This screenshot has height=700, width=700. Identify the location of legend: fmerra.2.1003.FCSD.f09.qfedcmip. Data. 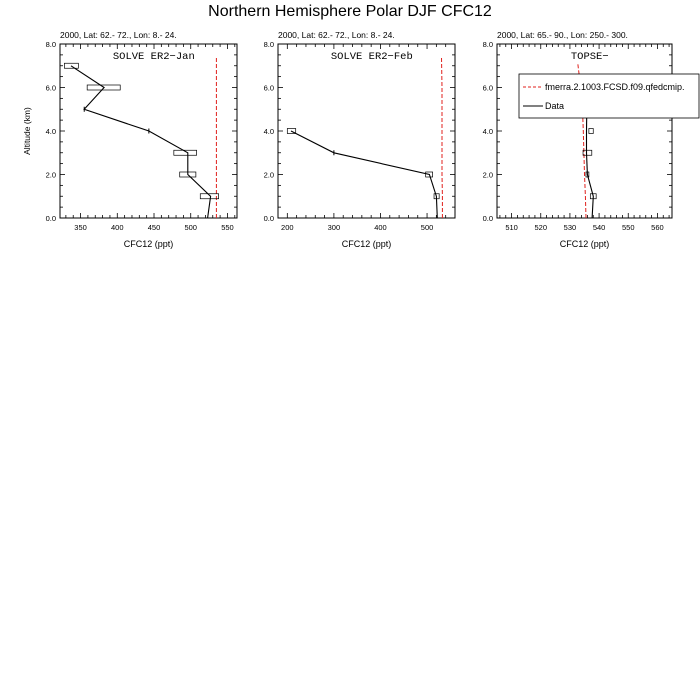
(609, 96).